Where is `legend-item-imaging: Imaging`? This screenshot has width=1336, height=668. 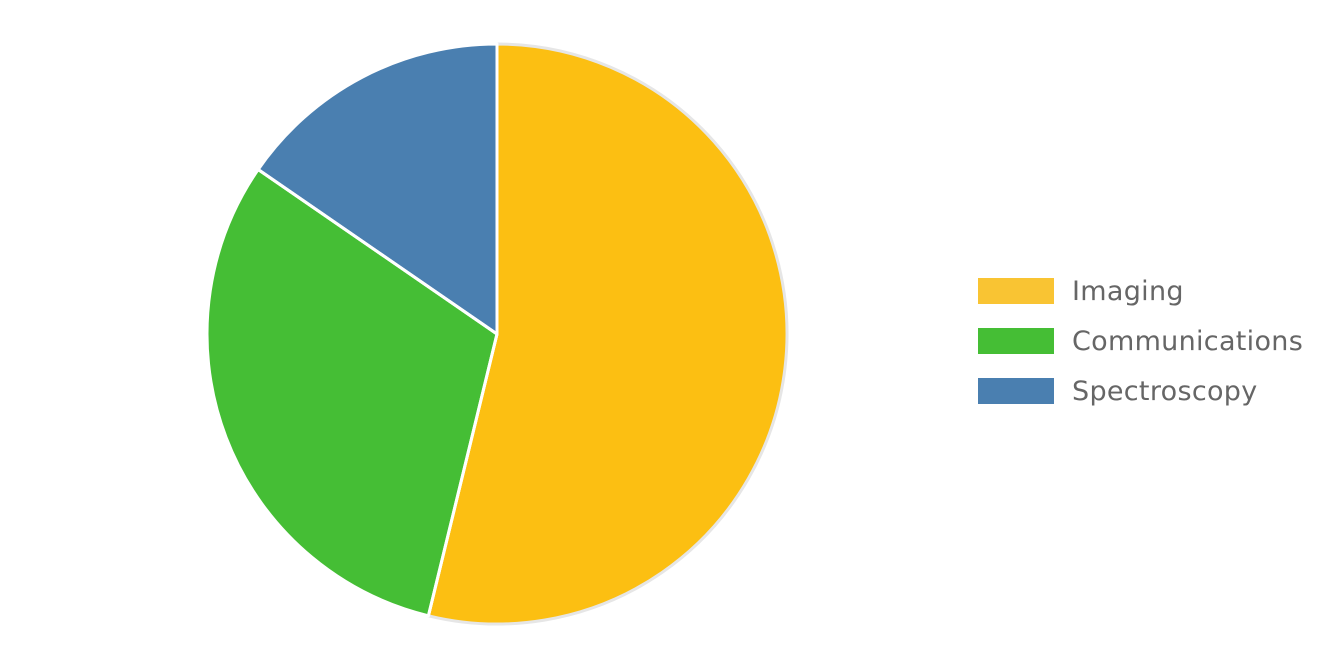
legend-item-imaging: Imaging is located at coordinates (1140, 291).